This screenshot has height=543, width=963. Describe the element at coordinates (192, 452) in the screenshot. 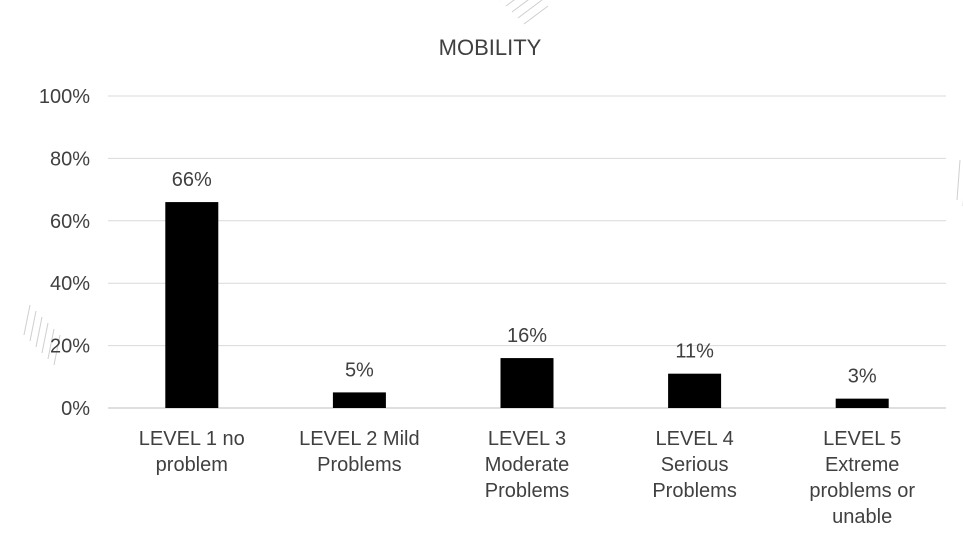

I see `x-category-label: LEVEL 1 no problem` at that location.